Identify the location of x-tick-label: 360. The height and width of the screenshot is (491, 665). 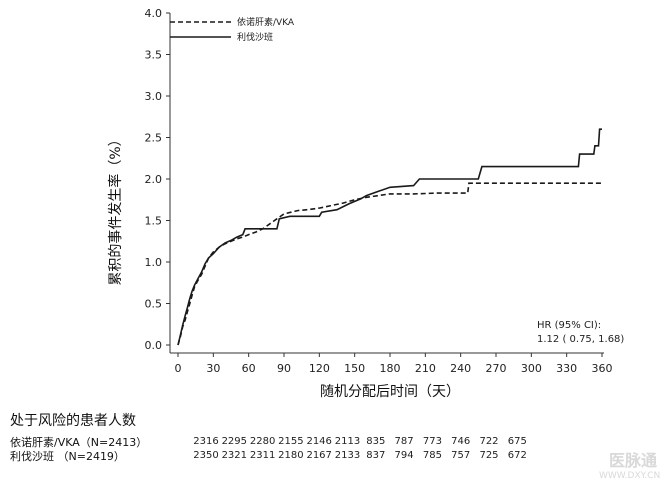
(602, 368).